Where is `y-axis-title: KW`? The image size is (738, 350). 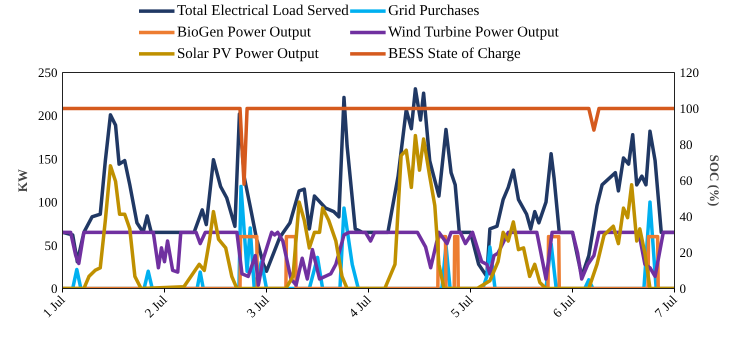
y-axis-title: KW is located at coordinates (22, 180).